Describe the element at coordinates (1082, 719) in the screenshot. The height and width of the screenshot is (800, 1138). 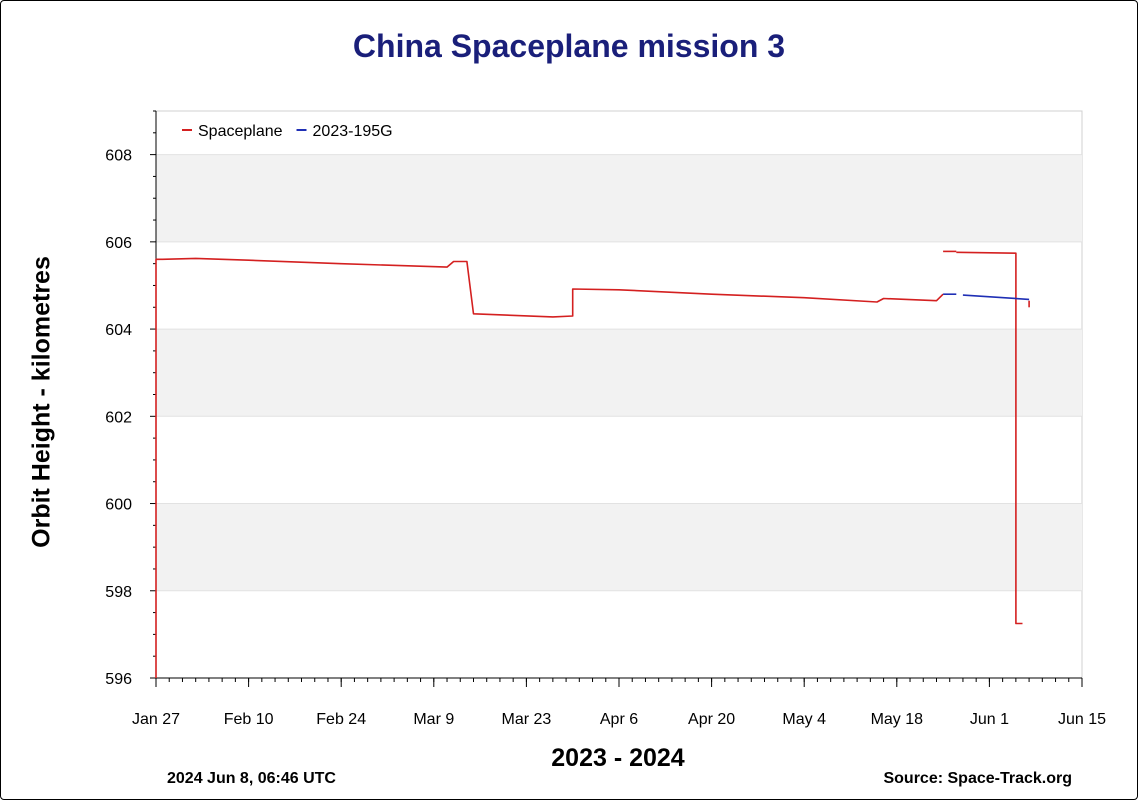
I see `x-tick-label: Jun 15` at that location.